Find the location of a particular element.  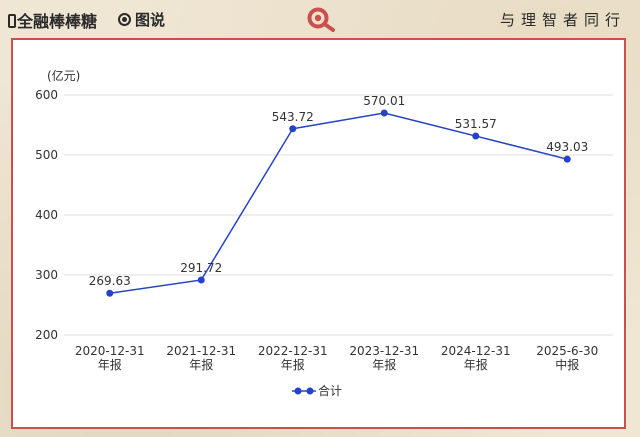

y-unit-label: (亿元) is located at coordinates (63, 75).